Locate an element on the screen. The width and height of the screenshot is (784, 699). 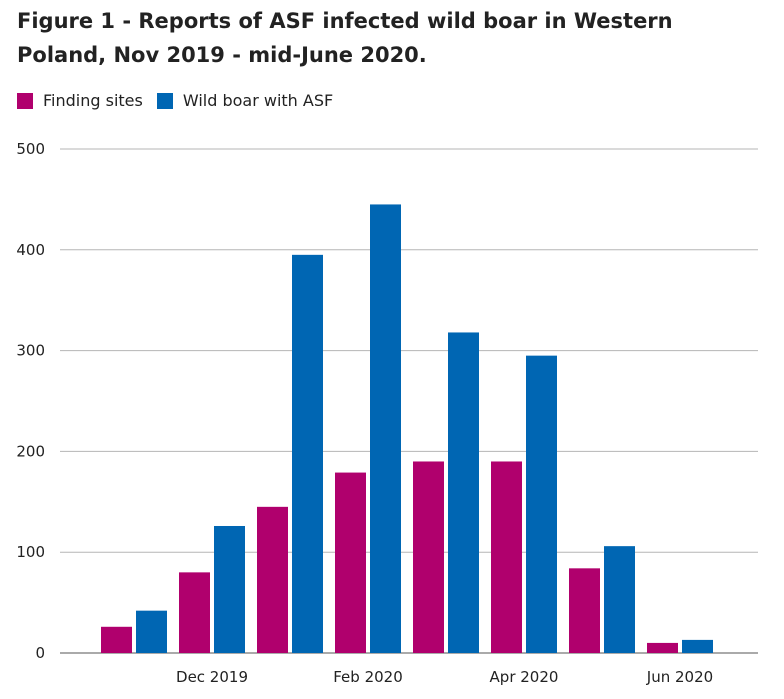
legend-swatch-wild-boar is located at coordinates (164, 100).